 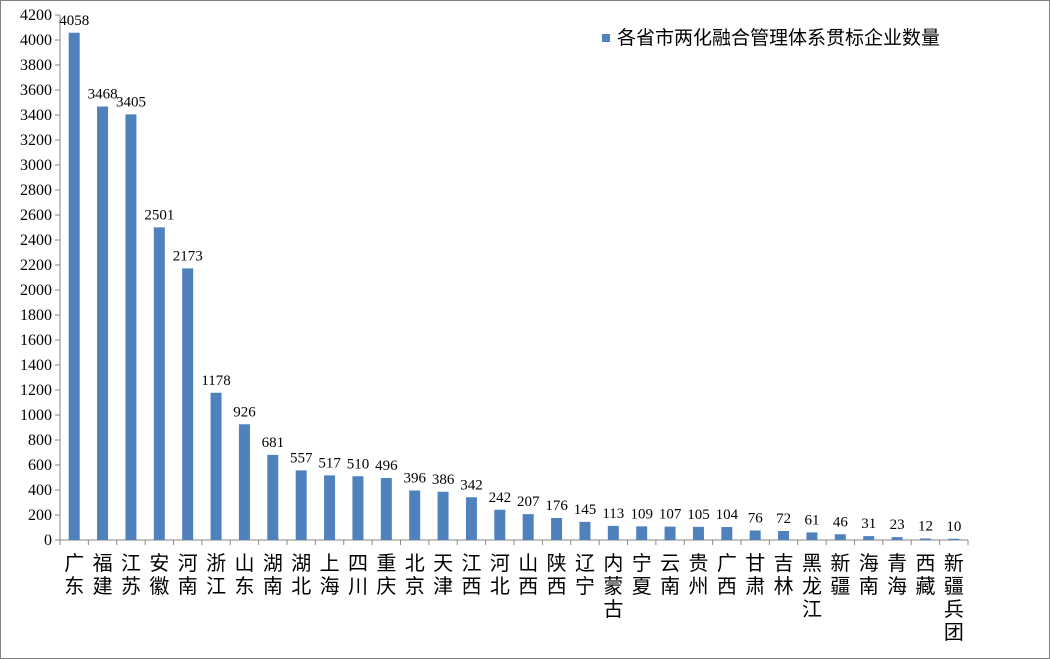 I want to click on x-tick-label: 西藏, so click(x=925, y=574).